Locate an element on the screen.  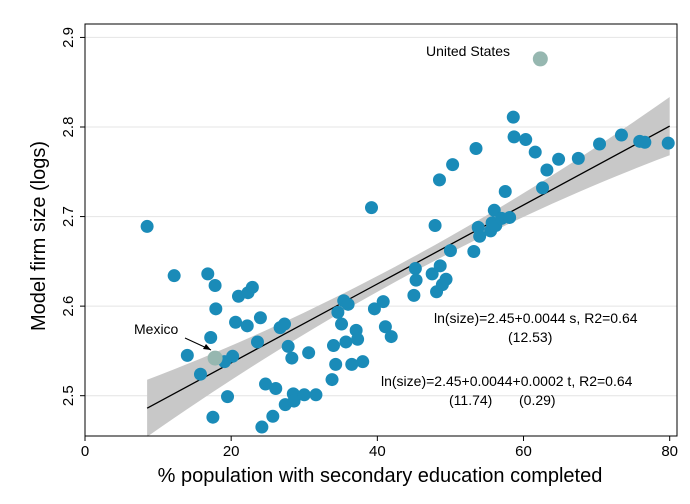
equation-2-tstat-1: (11.74) is located at coordinates (470, 400).